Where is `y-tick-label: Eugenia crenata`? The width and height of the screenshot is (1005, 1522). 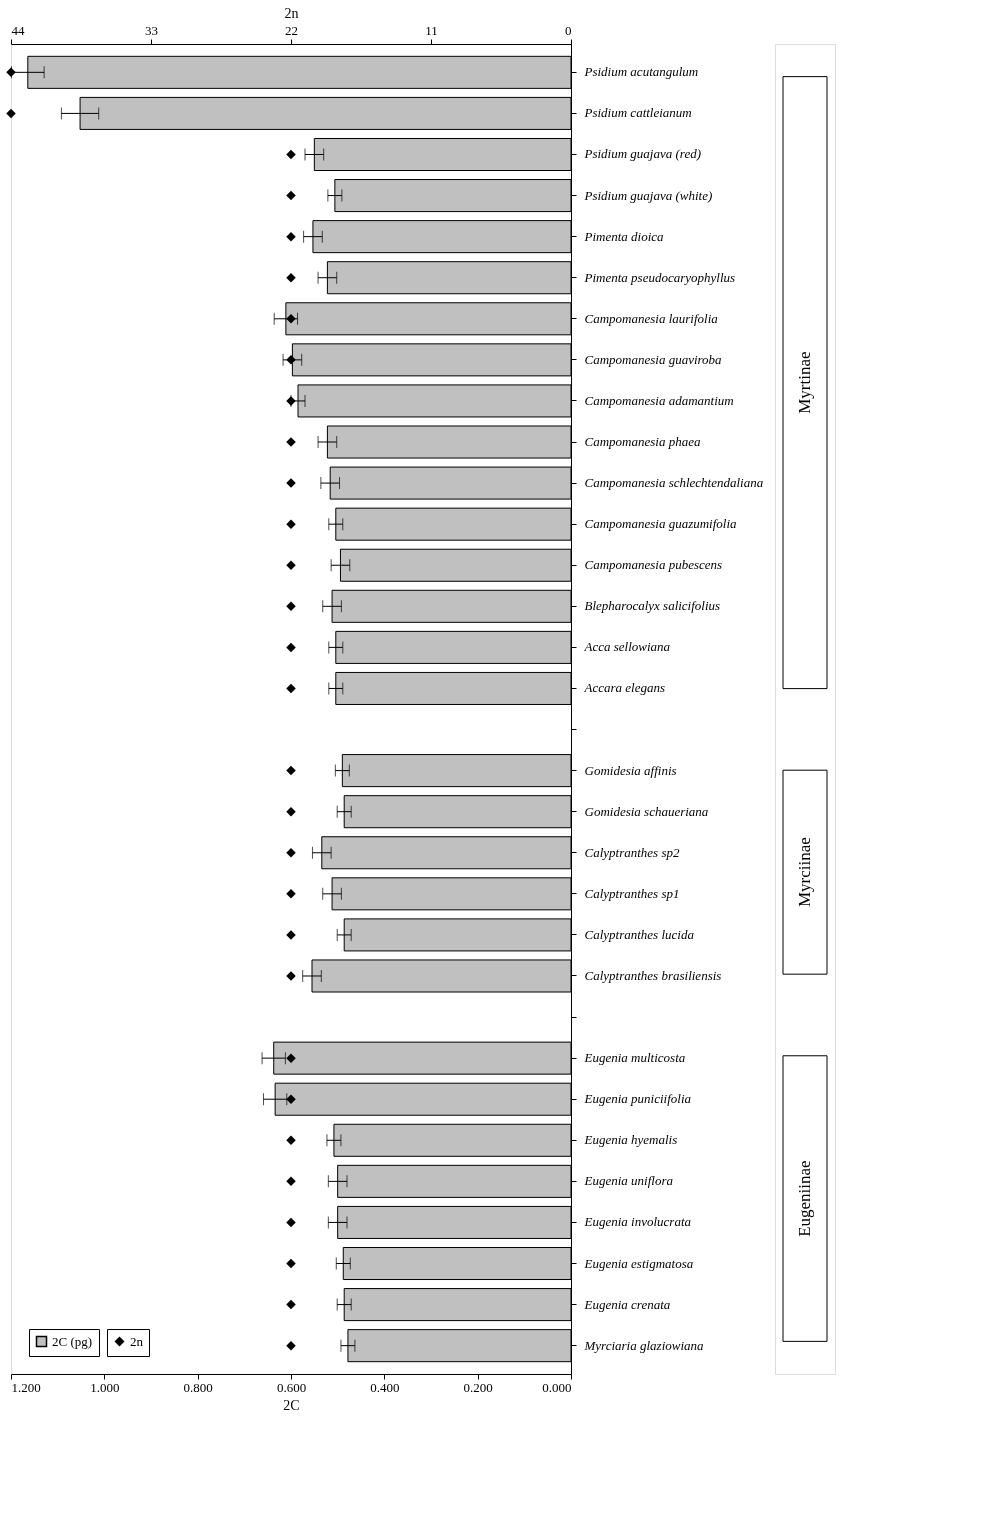
y-tick-label: Eugenia crenata is located at coordinates (627, 1304).